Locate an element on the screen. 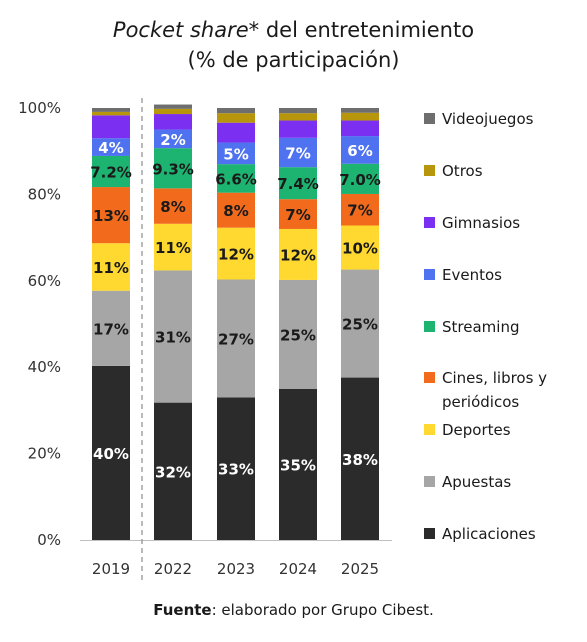  source-text: : elaborado por Grupo Cibest. is located at coordinates (322, 610).